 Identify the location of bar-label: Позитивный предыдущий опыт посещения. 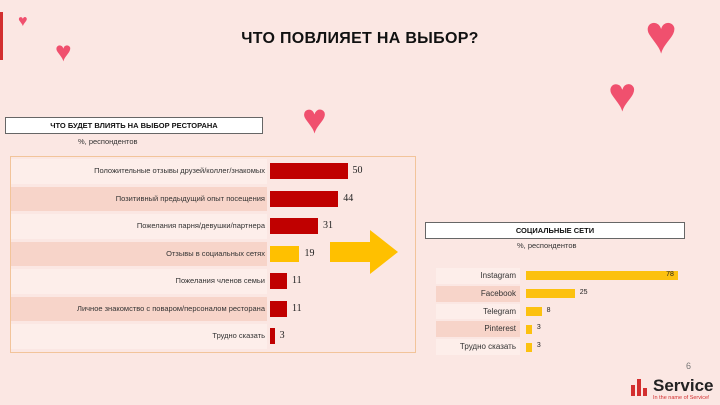
(190, 198).